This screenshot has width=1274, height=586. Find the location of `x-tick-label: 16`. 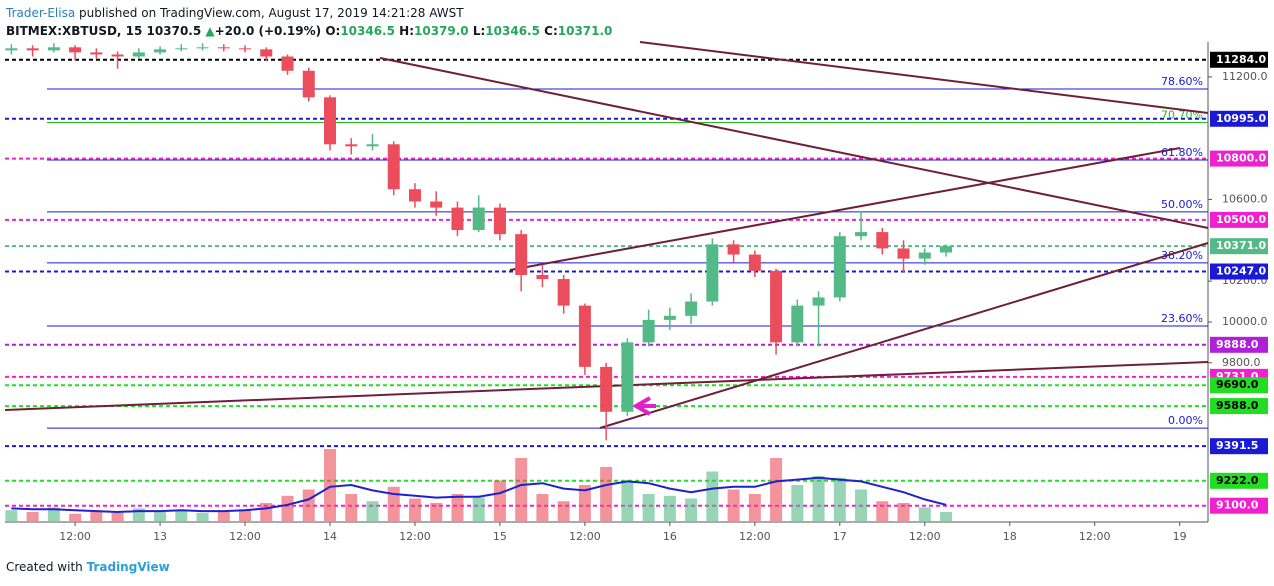

x-tick-label: 16 is located at coordinates (670, 536).